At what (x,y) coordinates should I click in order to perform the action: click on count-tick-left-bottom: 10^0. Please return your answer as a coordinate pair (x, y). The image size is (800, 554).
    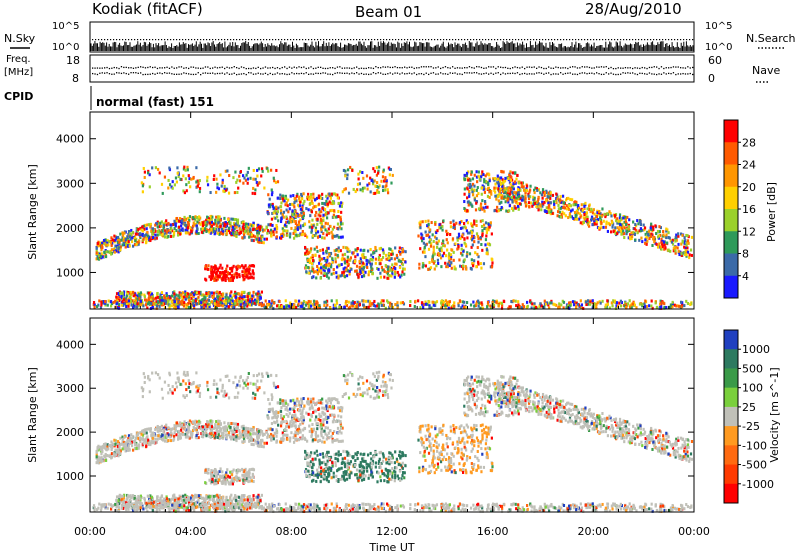
    Looking at the image, I should click on (65, 47).